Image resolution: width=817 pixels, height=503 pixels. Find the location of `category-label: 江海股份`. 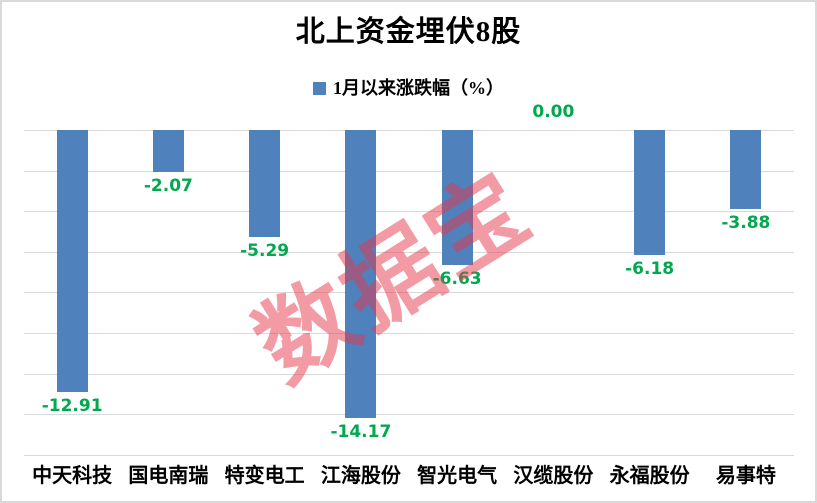

category-label: 江海股份 is located at coordinates (360, 476).